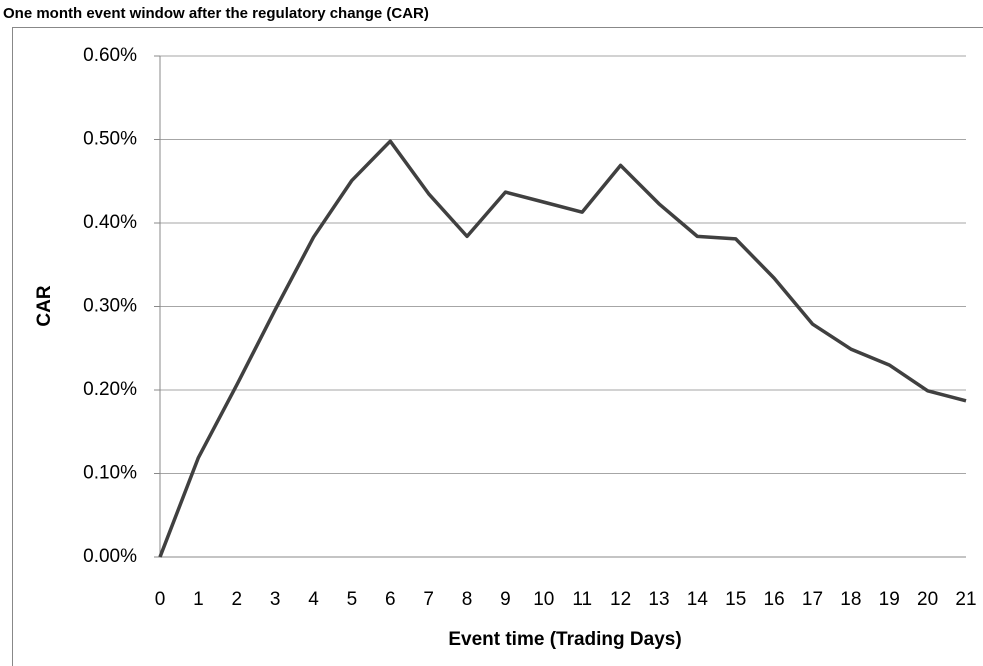  What do you see at coordinates (110, 306) in the screenshot?
I see `y-tick-label: 0.30%` at bounding box center [110, 306].